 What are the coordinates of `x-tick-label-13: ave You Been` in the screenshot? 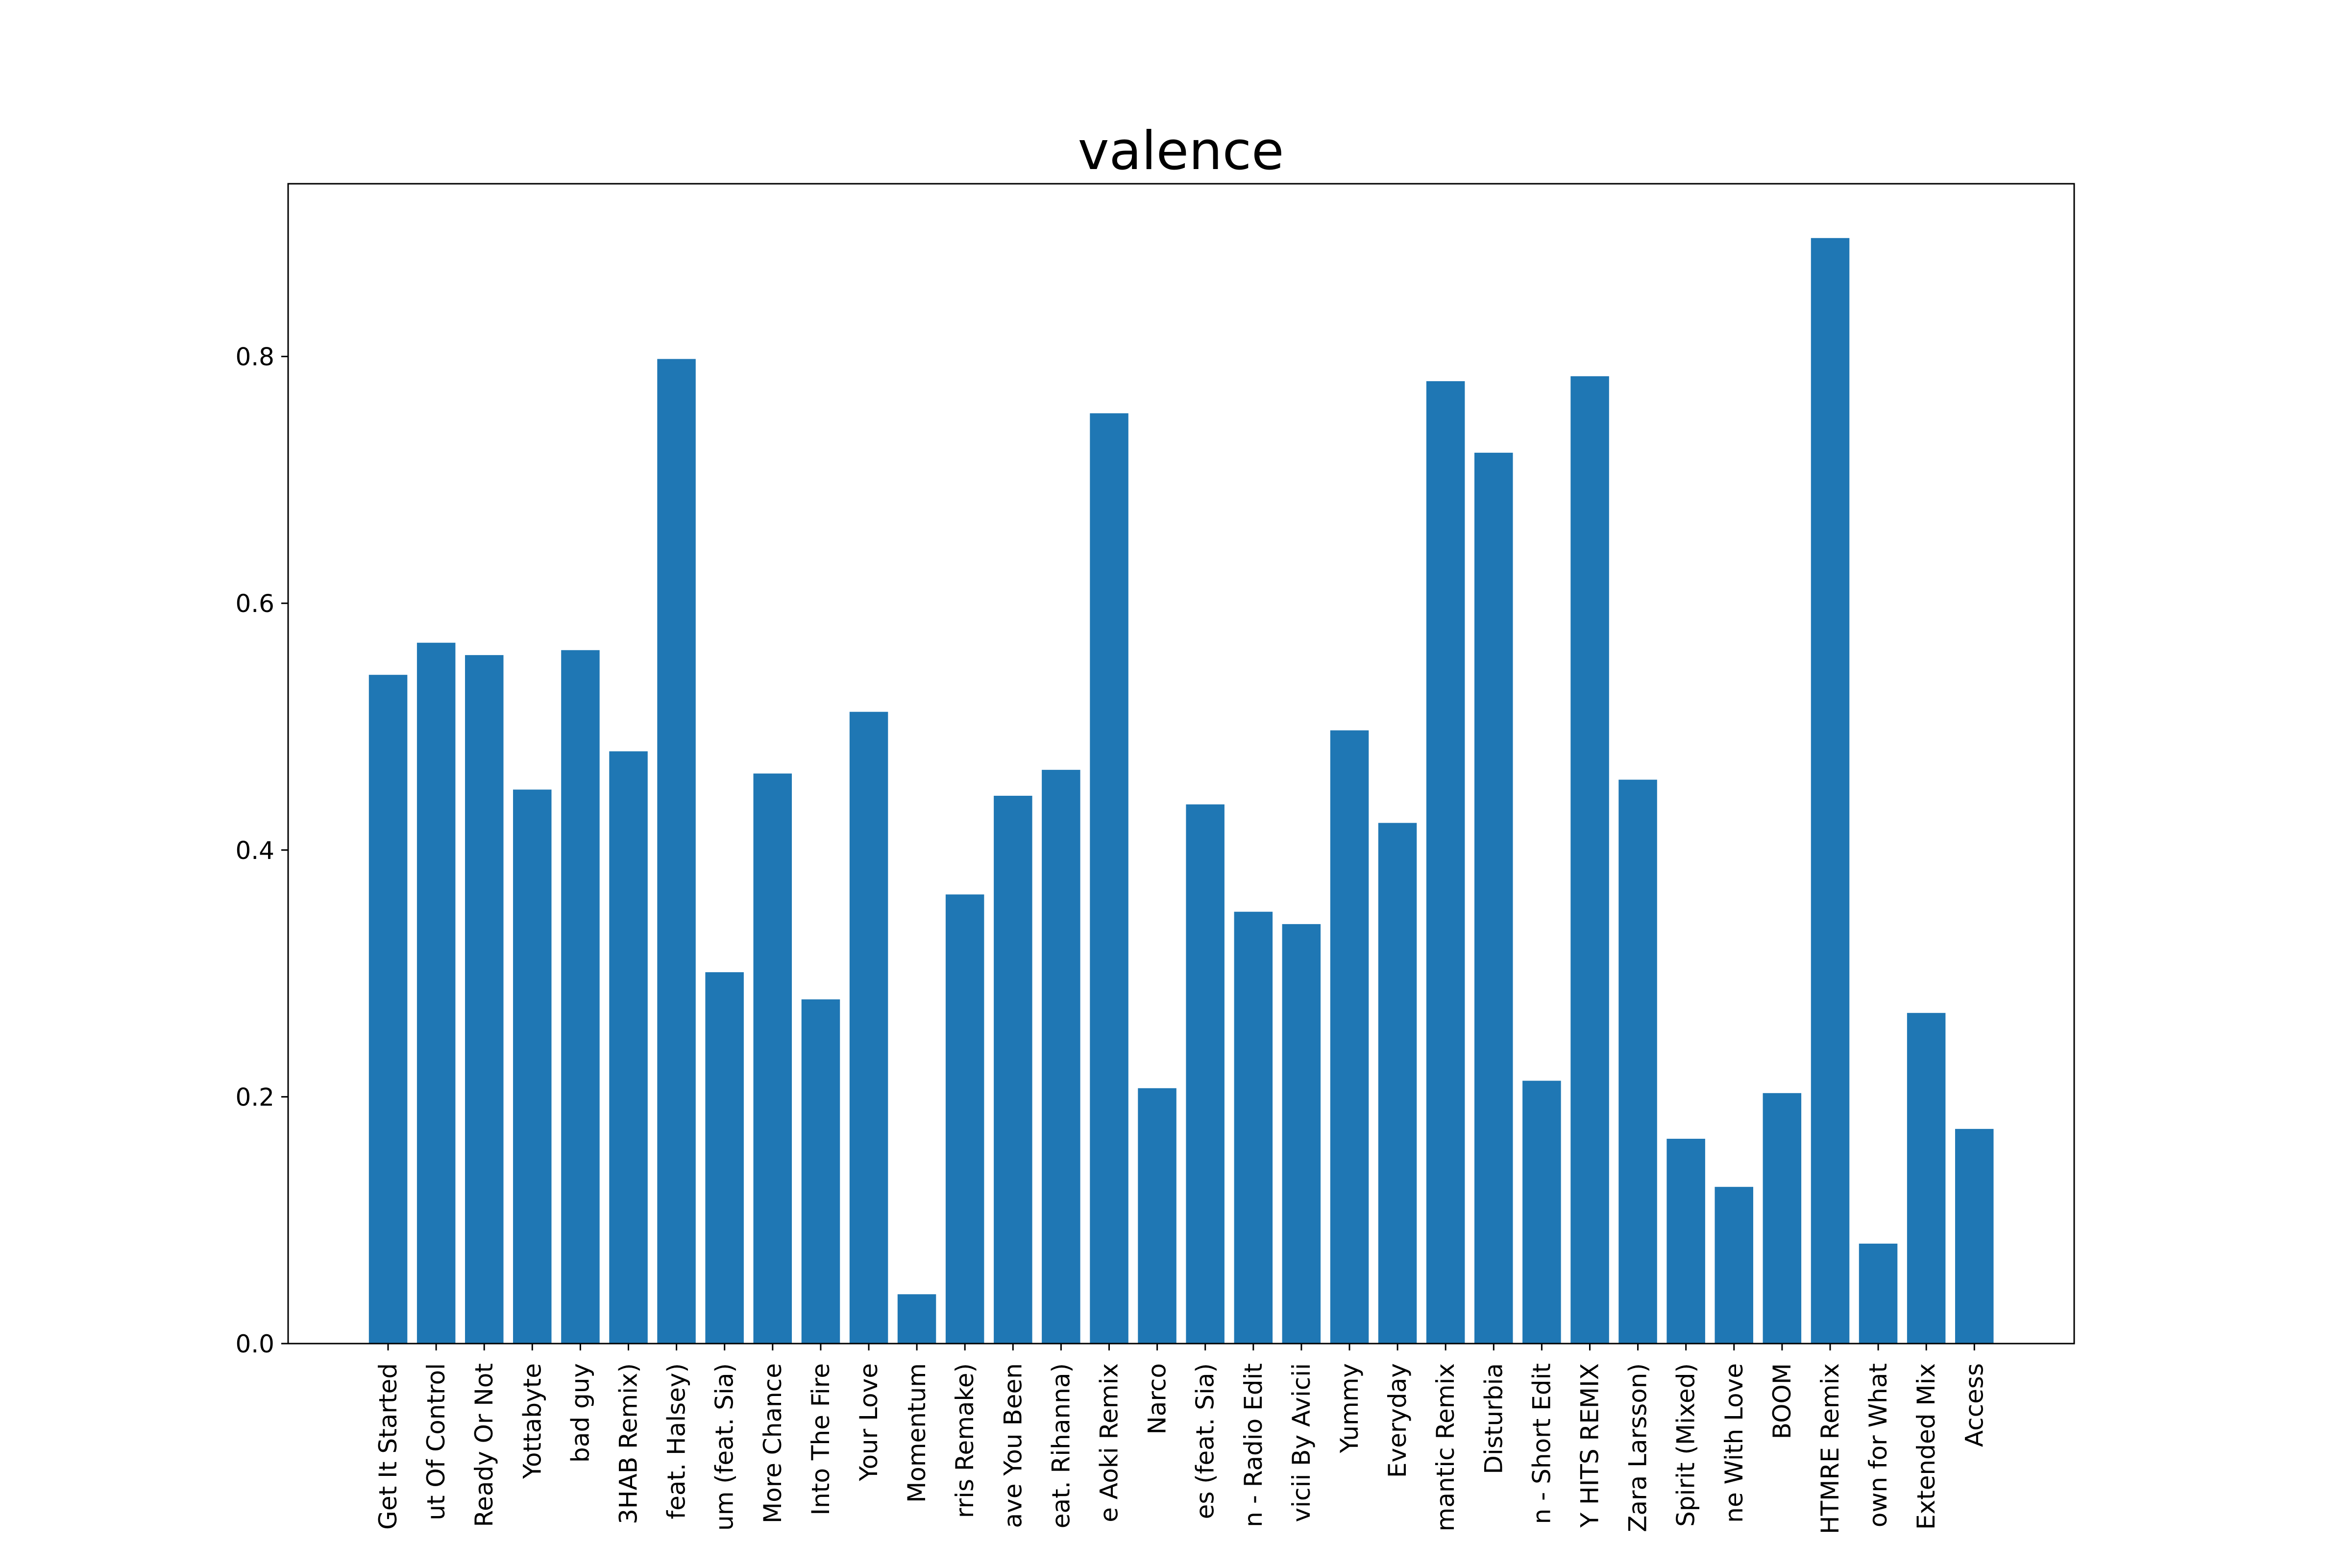 It's located at (1013, 1445).